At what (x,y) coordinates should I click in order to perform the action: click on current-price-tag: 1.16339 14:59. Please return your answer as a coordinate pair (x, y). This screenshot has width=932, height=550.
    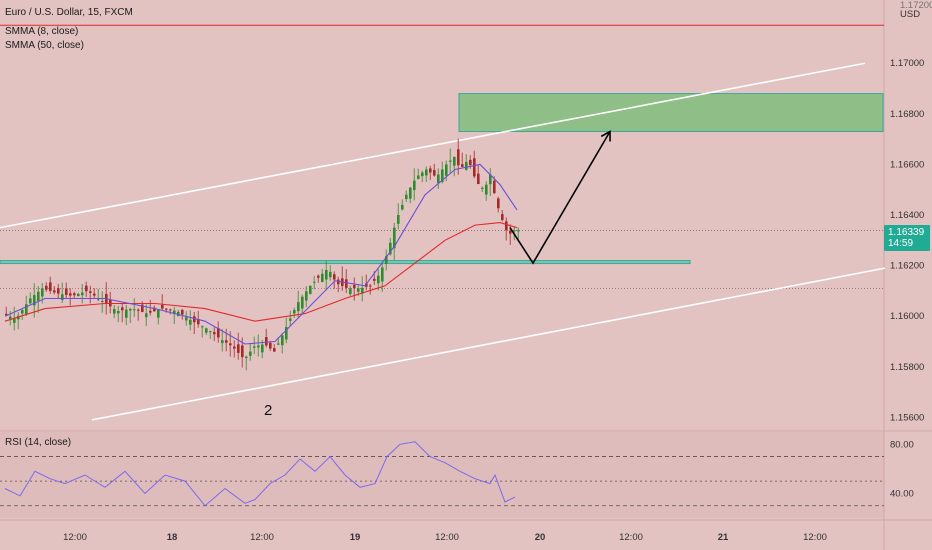
    Looking at the image, I should click on (907, 238).